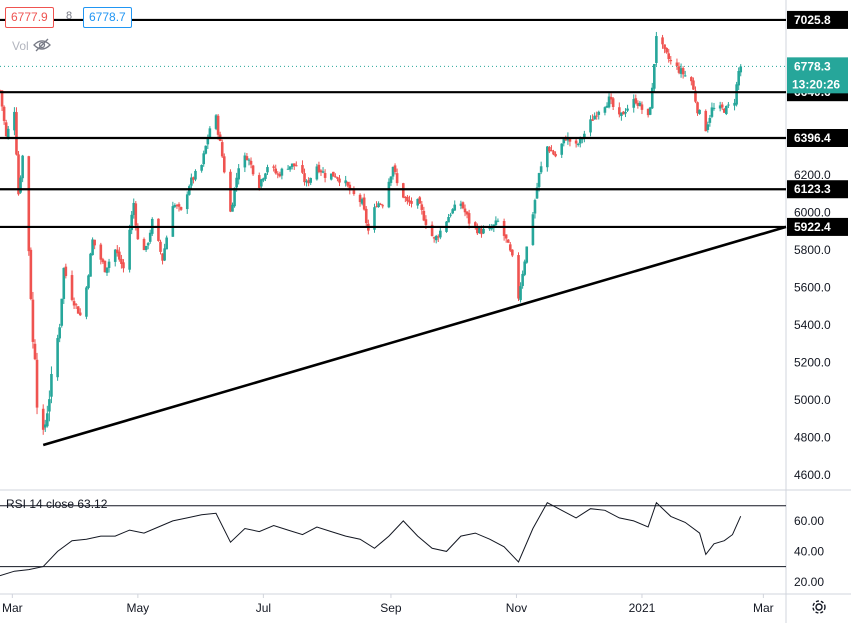  What do you see at coordinates (388, 604) in the screenshot?
I see `time-axis: Mar May Jul Sep Nov 2021 Mar` at bounding box center [388, 604].